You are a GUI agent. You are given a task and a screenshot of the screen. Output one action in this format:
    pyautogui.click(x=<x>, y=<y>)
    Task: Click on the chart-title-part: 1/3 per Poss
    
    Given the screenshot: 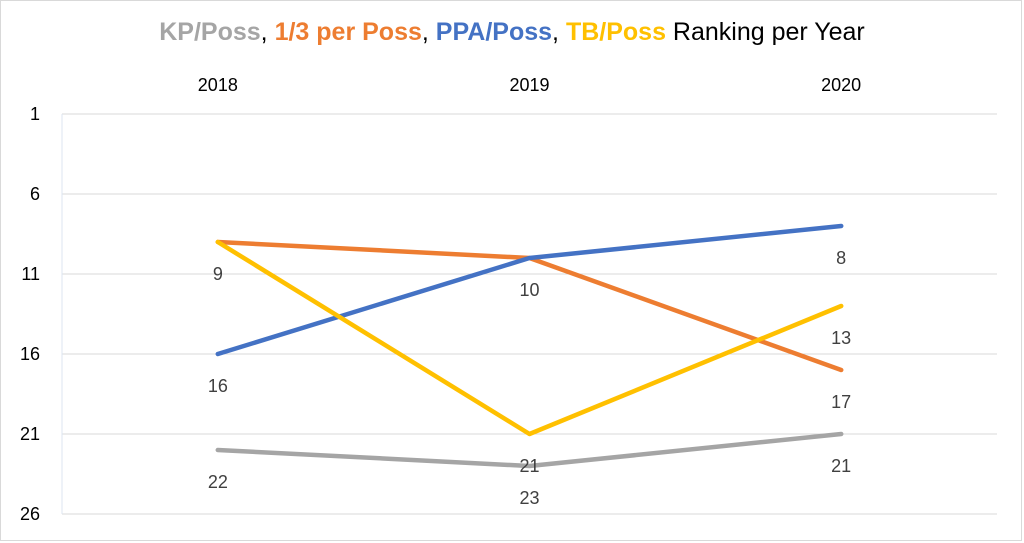 What is the action you would take?
    pyautogui.click(x=348, y=32)
    